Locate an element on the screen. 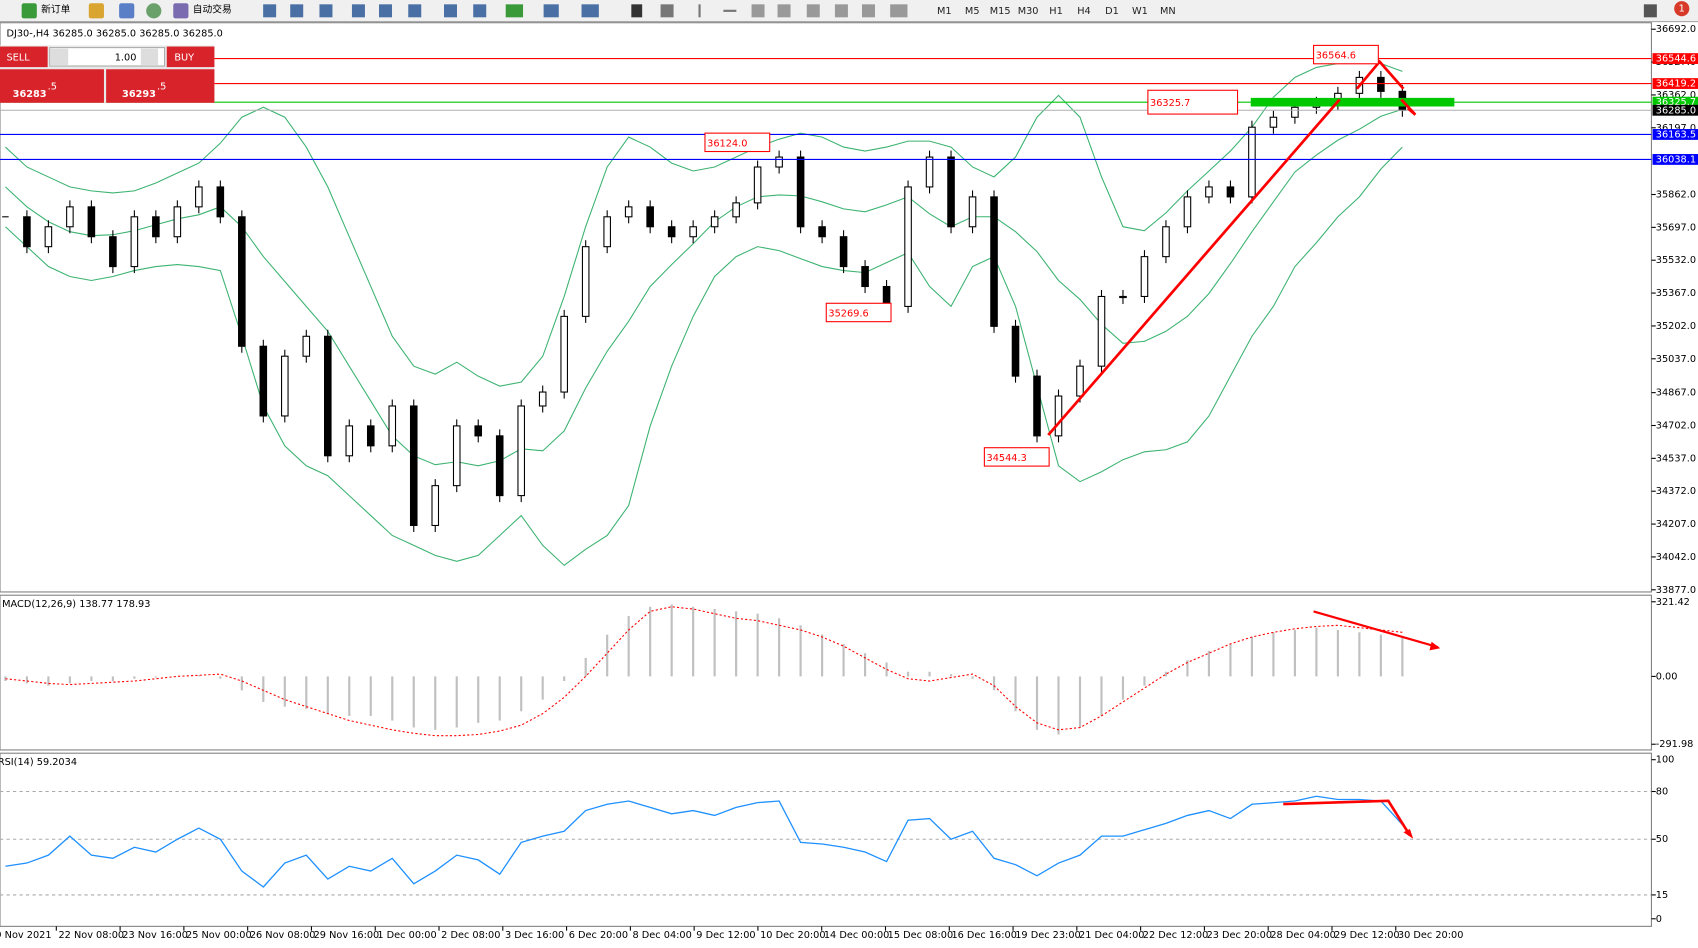 This screenshot has width=1698, height=948. x-tick-label: 16 Dec 16:00 is located at coordinates (983, 935).